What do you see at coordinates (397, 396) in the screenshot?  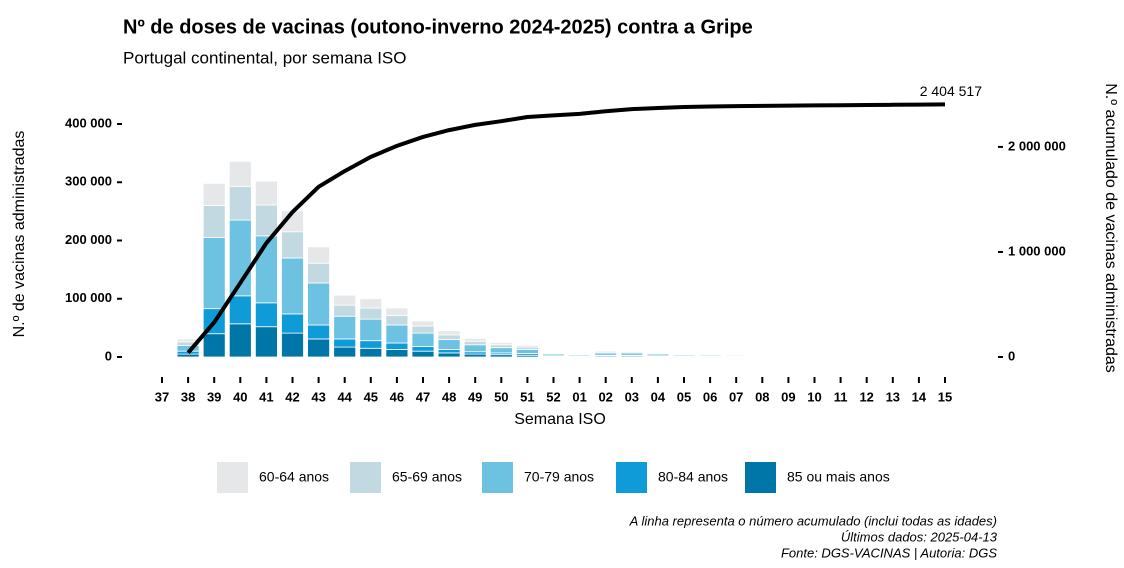 I see `x-tick-label: 46` at bounding box center [397, 396].